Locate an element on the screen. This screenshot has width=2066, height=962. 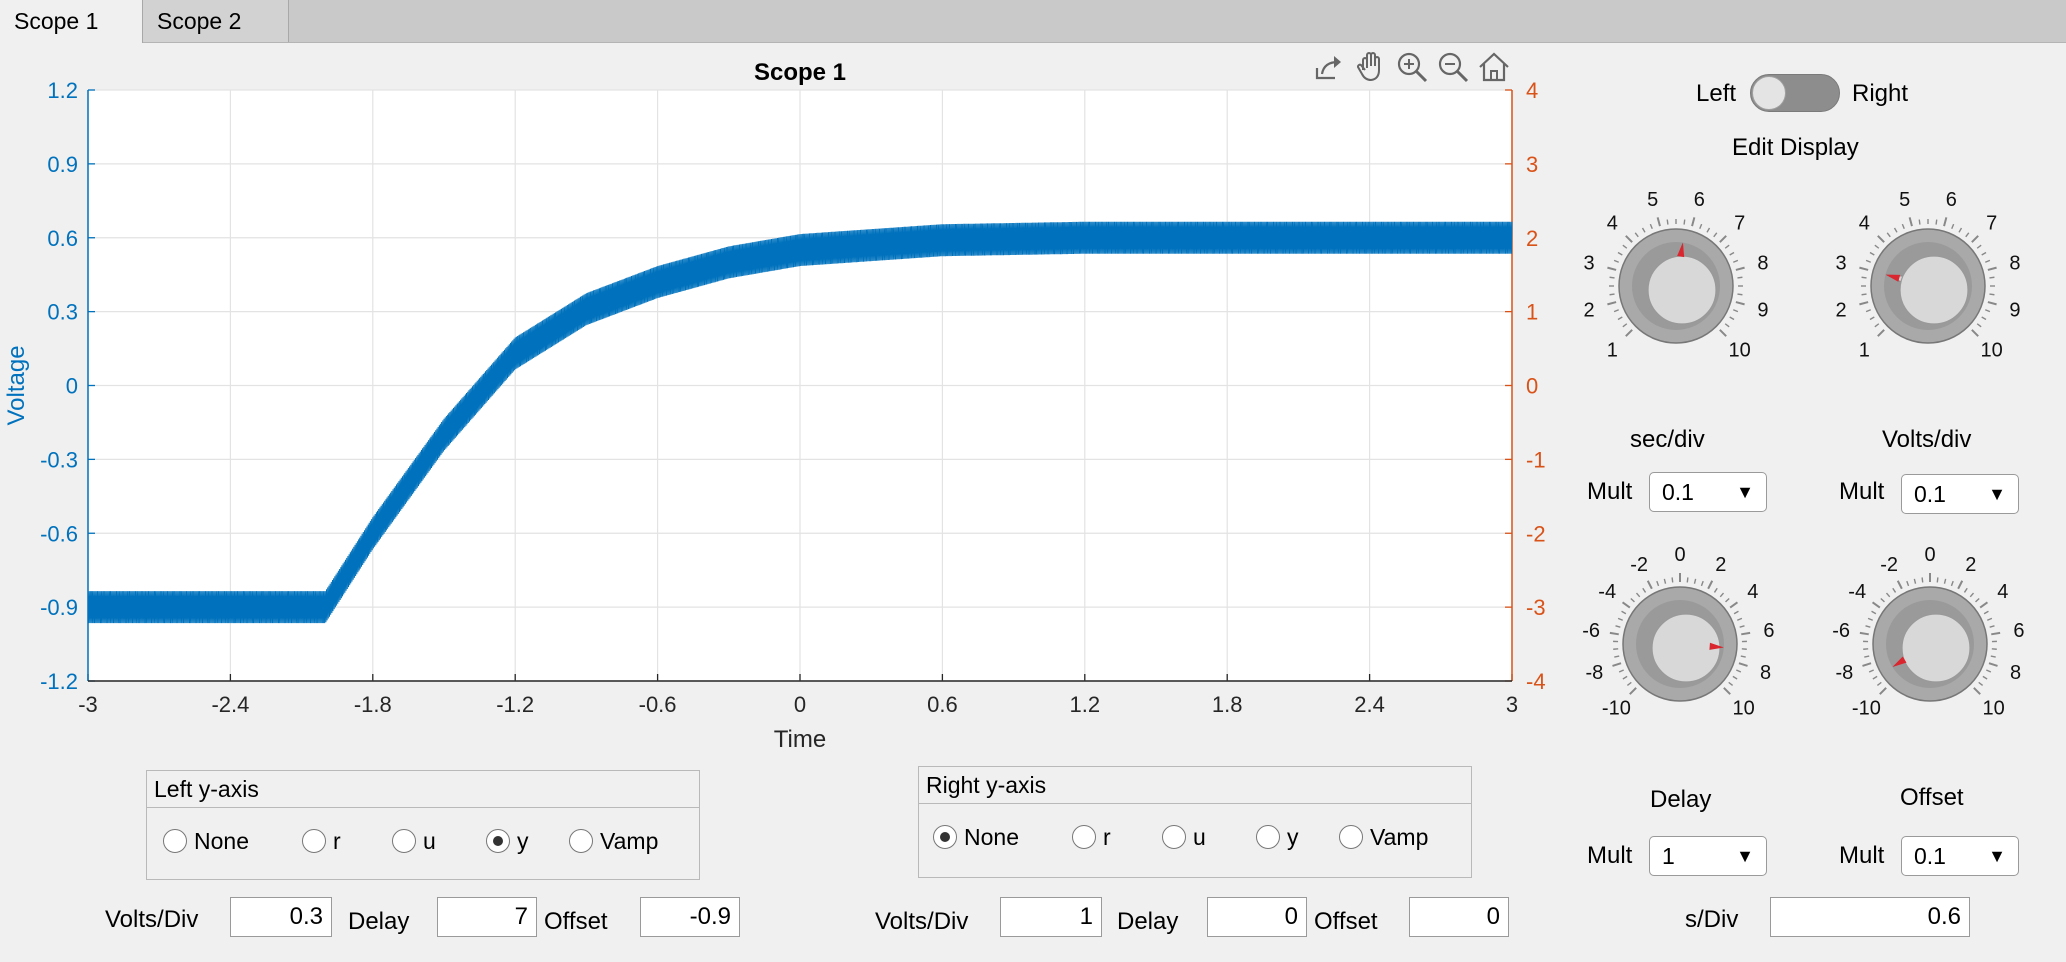
left-right-toggle is located at coordinates (1795, 93).